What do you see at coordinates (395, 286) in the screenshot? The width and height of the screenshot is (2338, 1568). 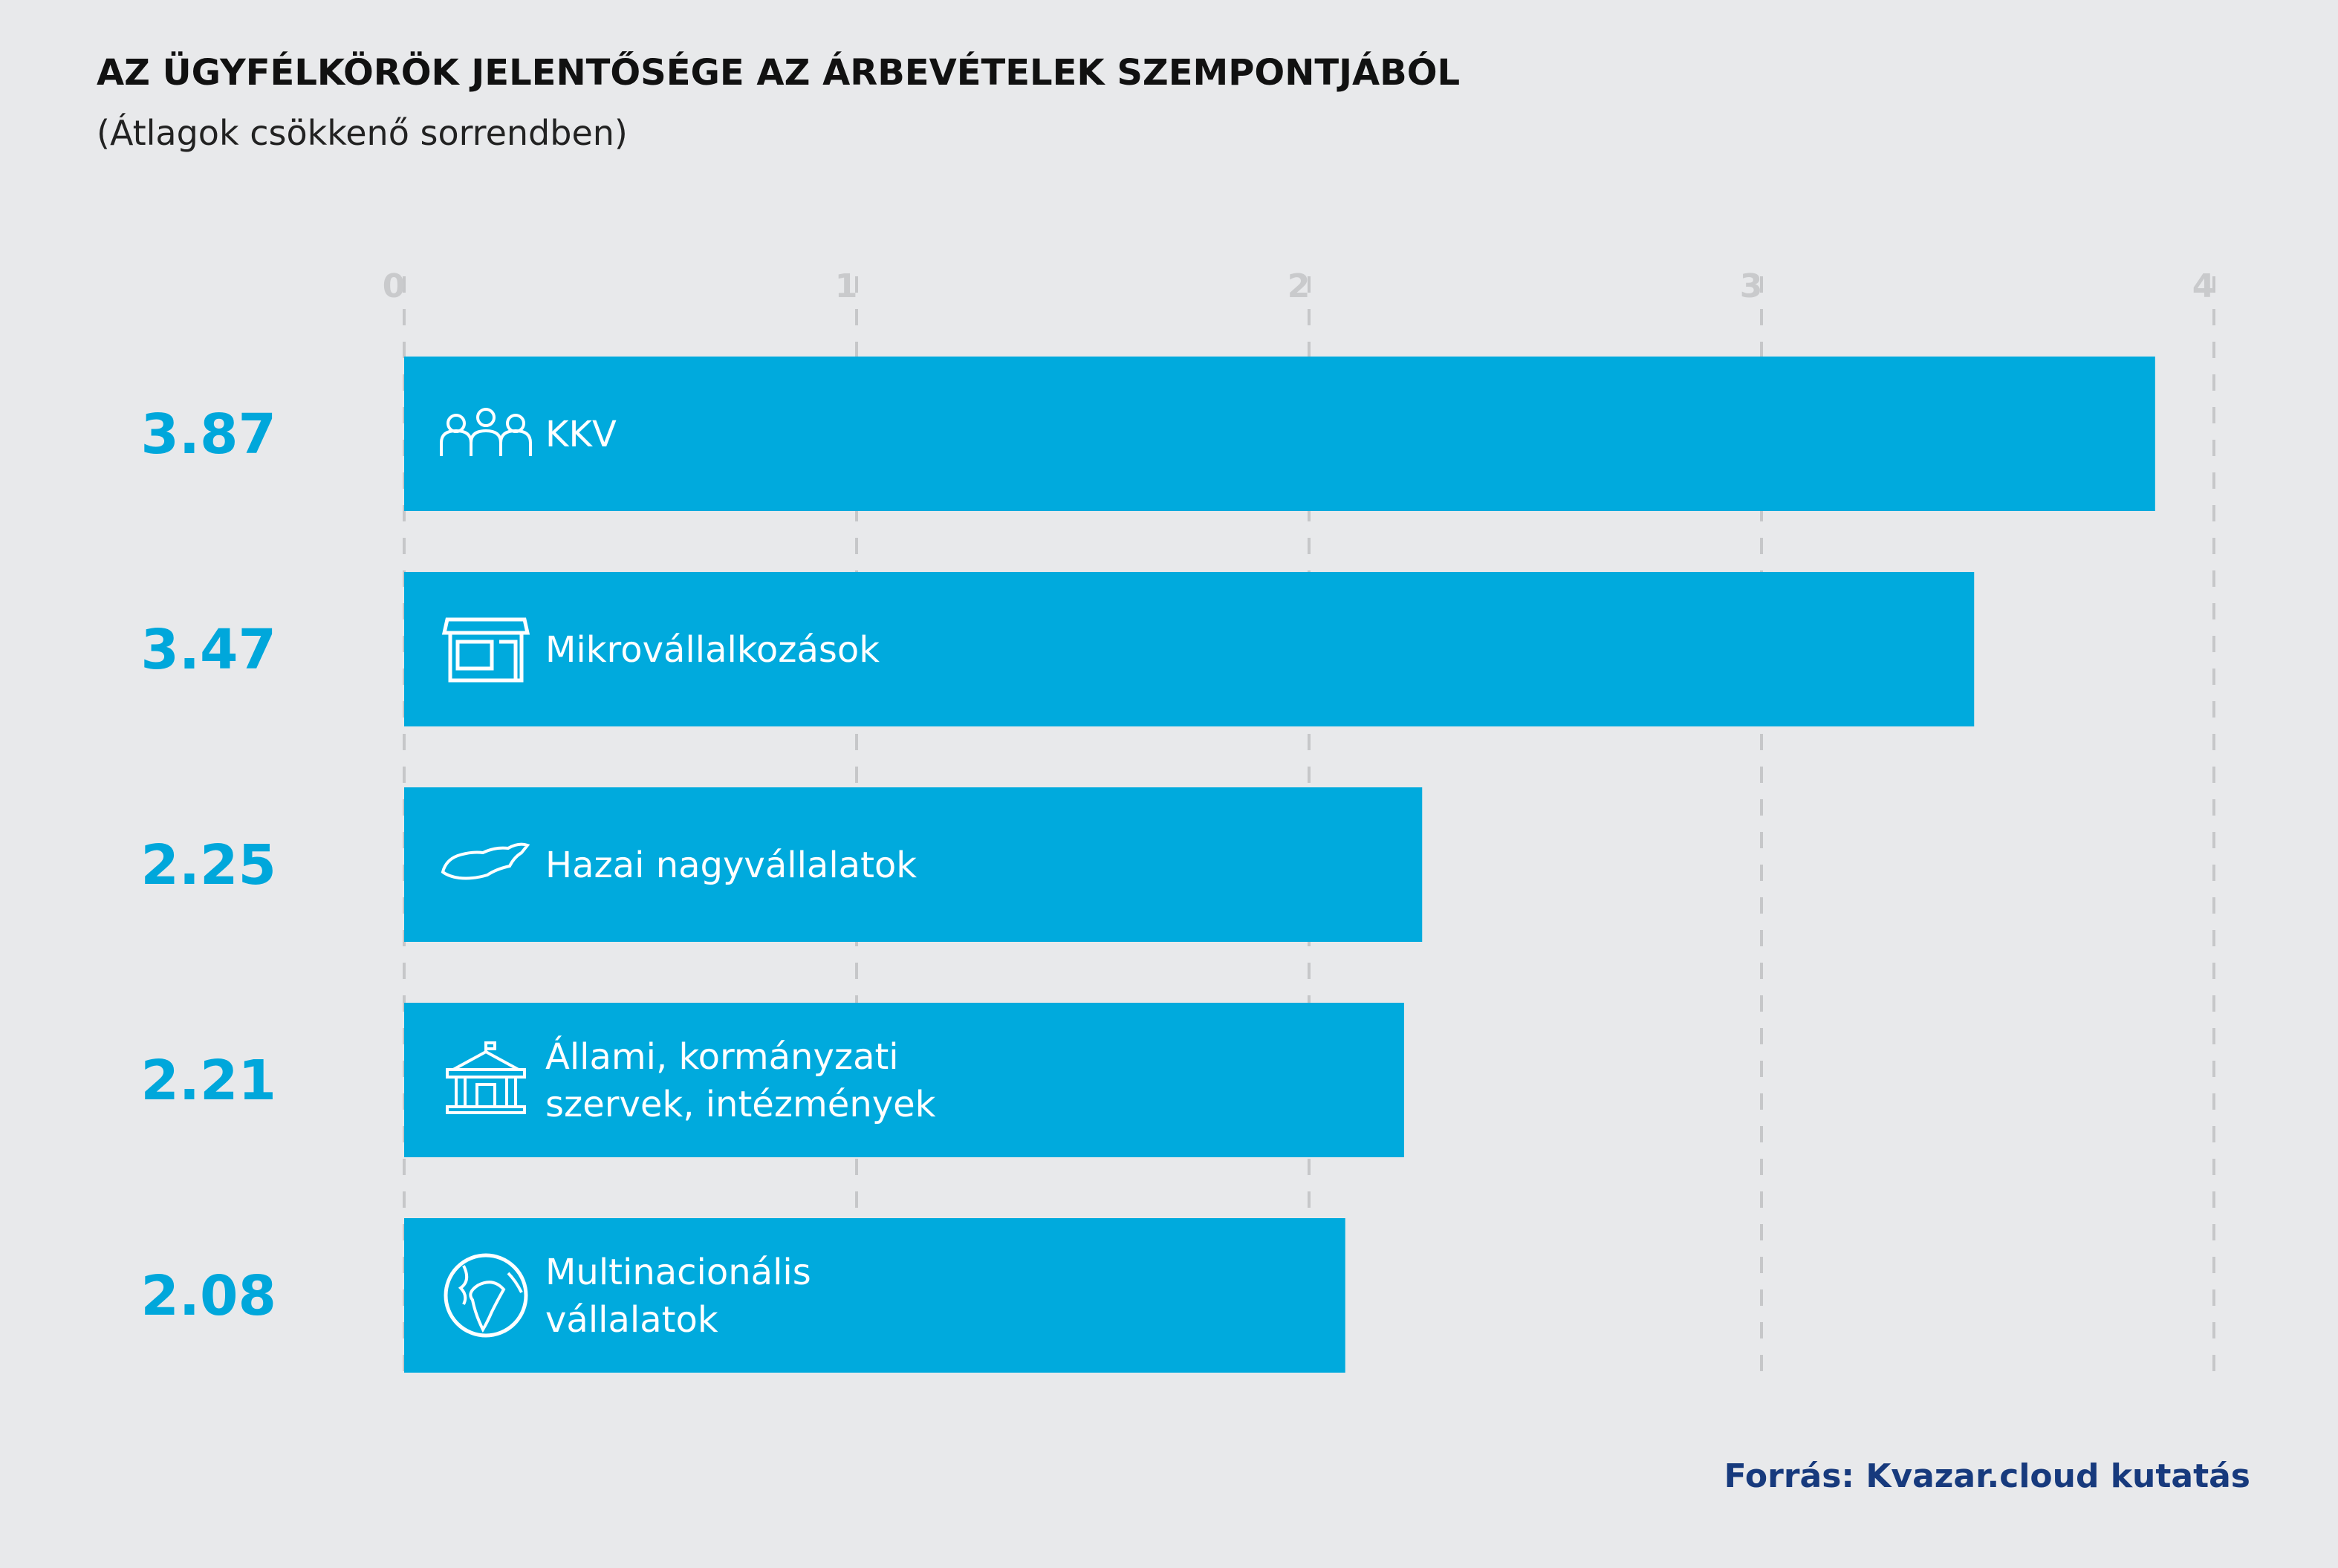 I see `x-tick-label: 0` at bounding box center [395, 286].